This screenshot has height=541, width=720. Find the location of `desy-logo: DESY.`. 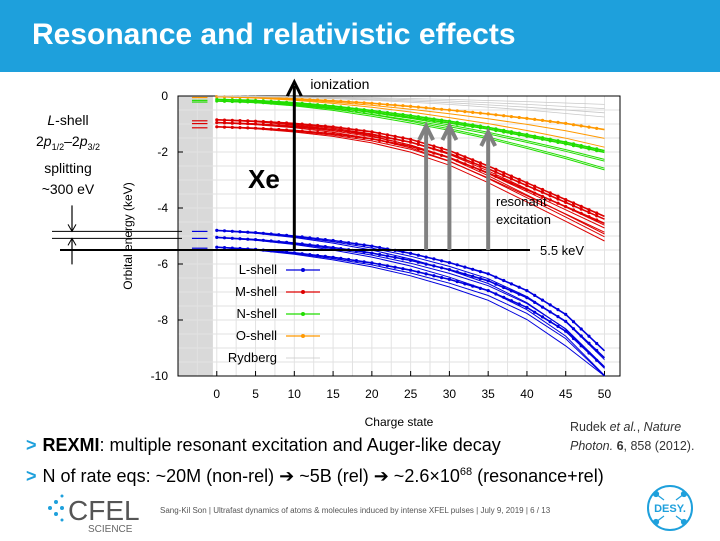

desy-logo: DESY. is located at coordinates (670, 510).